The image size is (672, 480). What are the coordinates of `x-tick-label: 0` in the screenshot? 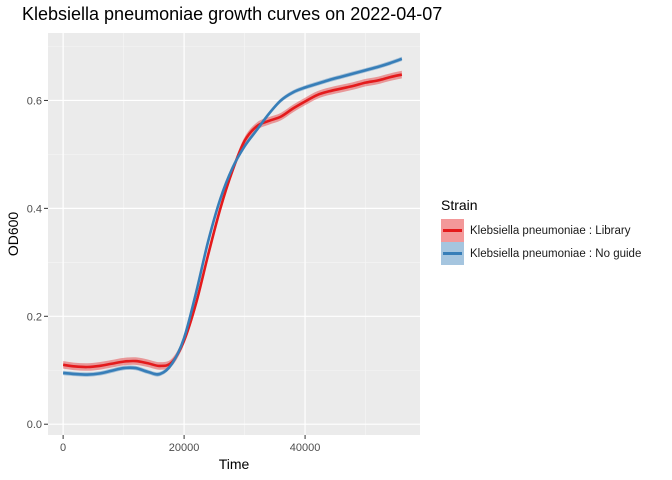 It's located at (63, 448).